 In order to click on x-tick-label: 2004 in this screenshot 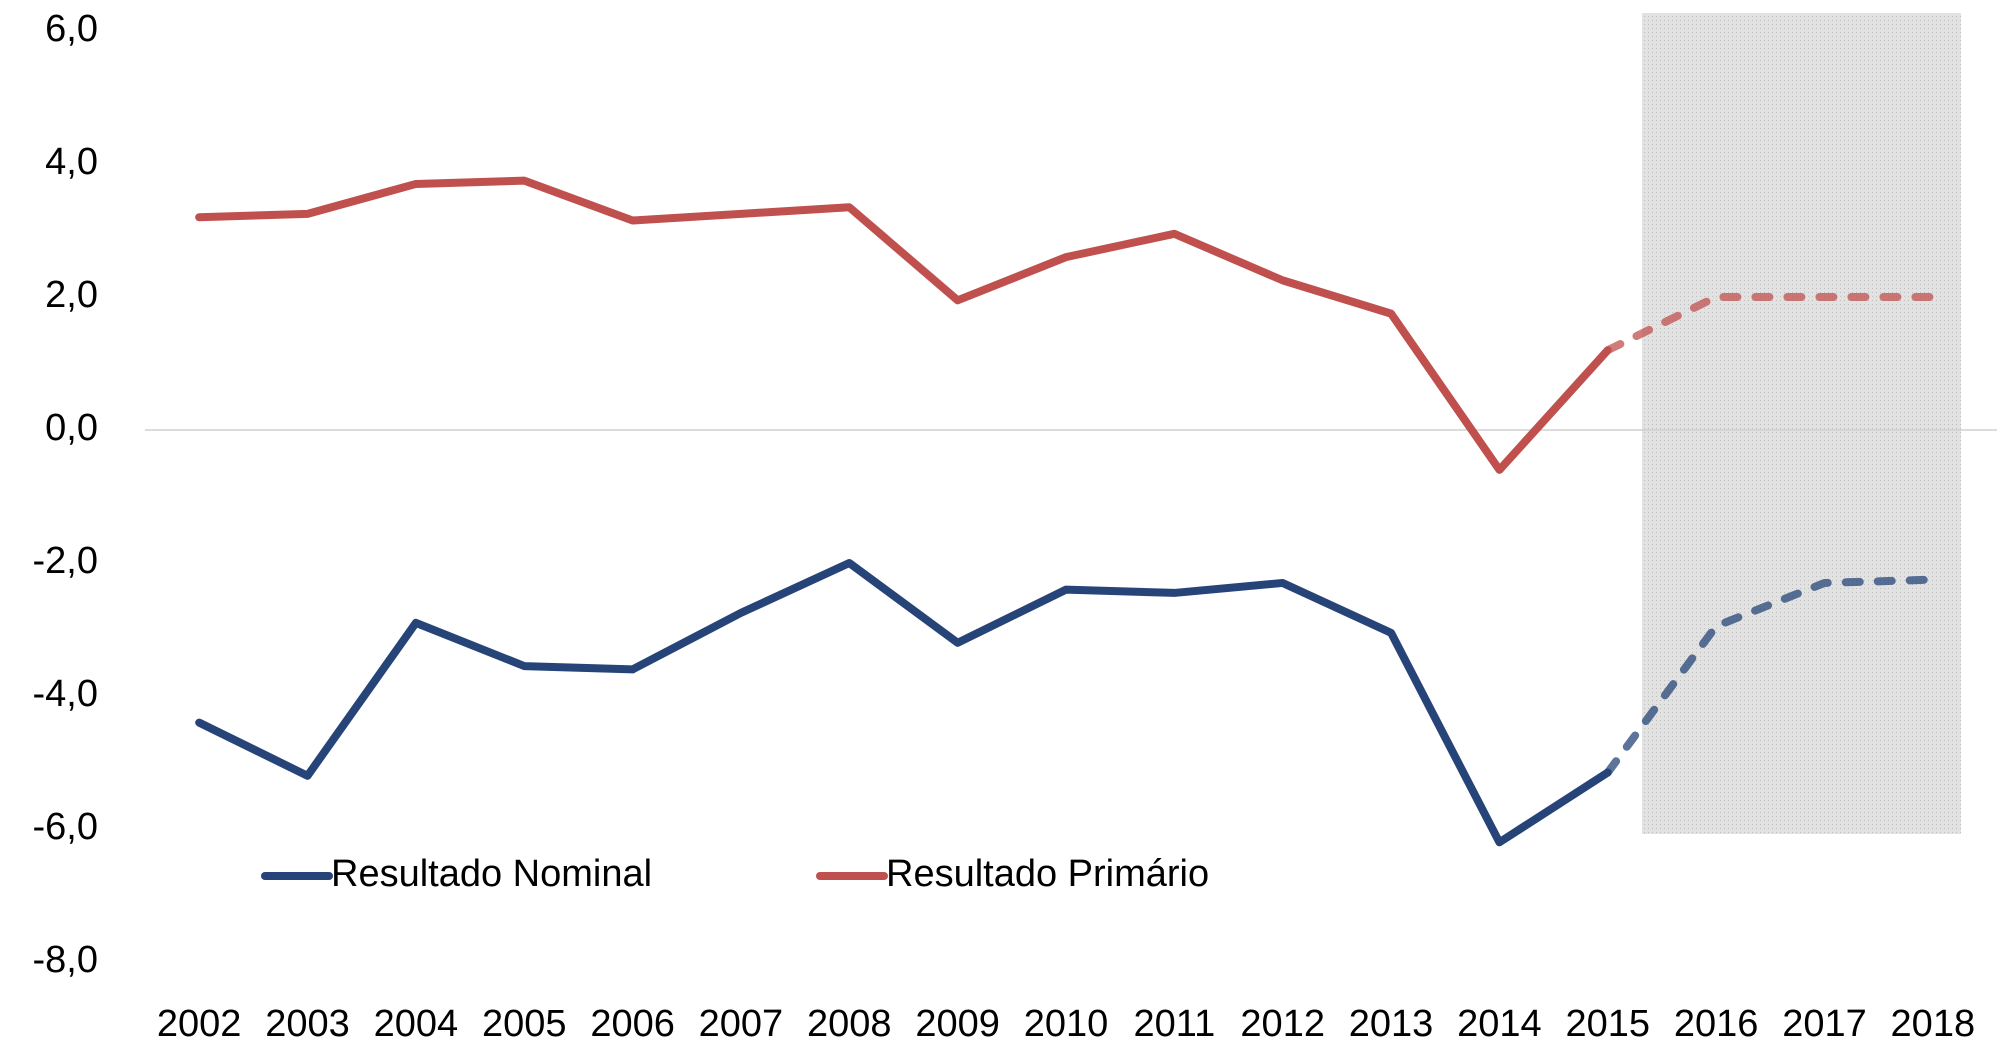, I will do `click(416, 1024)`.